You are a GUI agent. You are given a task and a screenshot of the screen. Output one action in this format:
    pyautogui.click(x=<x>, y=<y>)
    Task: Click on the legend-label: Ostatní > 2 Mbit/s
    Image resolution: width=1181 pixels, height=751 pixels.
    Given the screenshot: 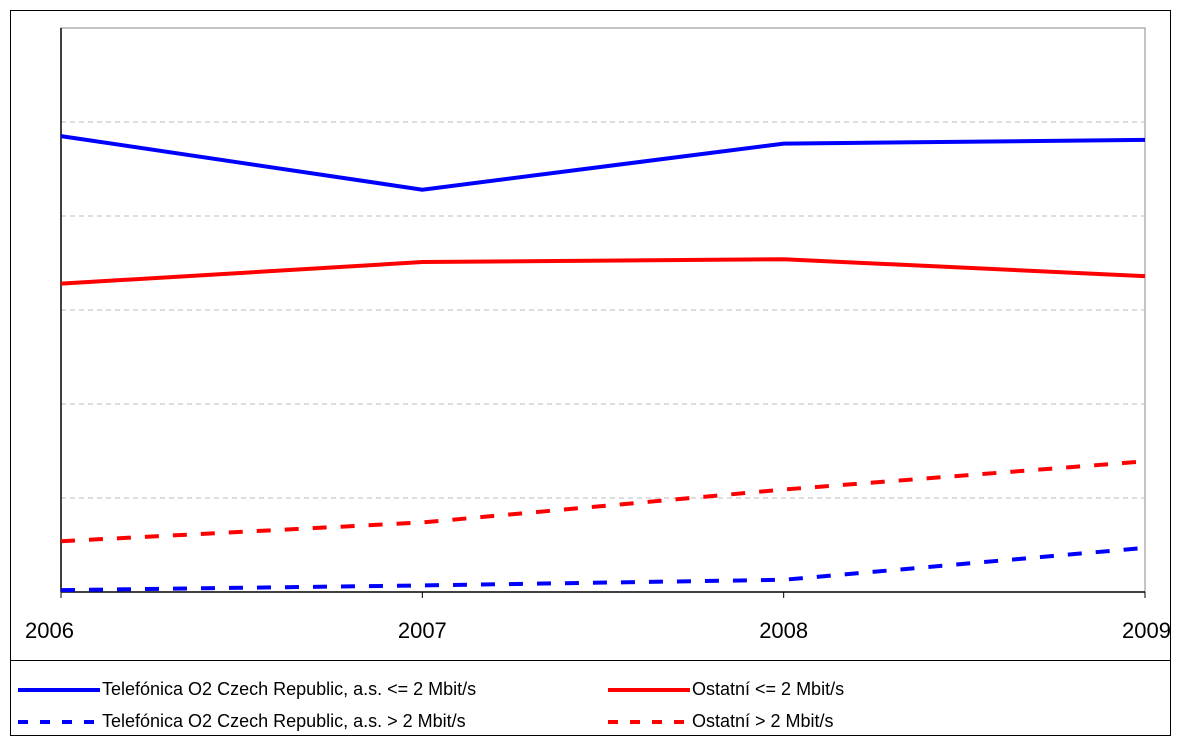 What is the action you would take?
    pyautogui.click(x=763, y=721)
    